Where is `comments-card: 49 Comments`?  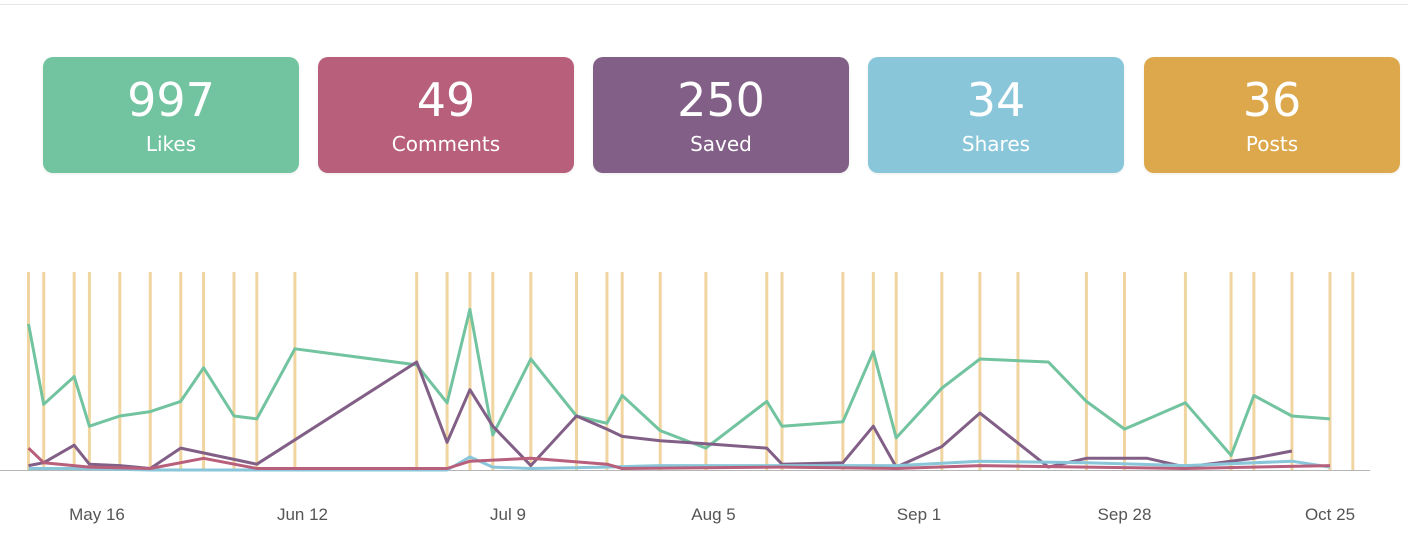 comments-card: 49 Comments is located at coordinates (446, 115).